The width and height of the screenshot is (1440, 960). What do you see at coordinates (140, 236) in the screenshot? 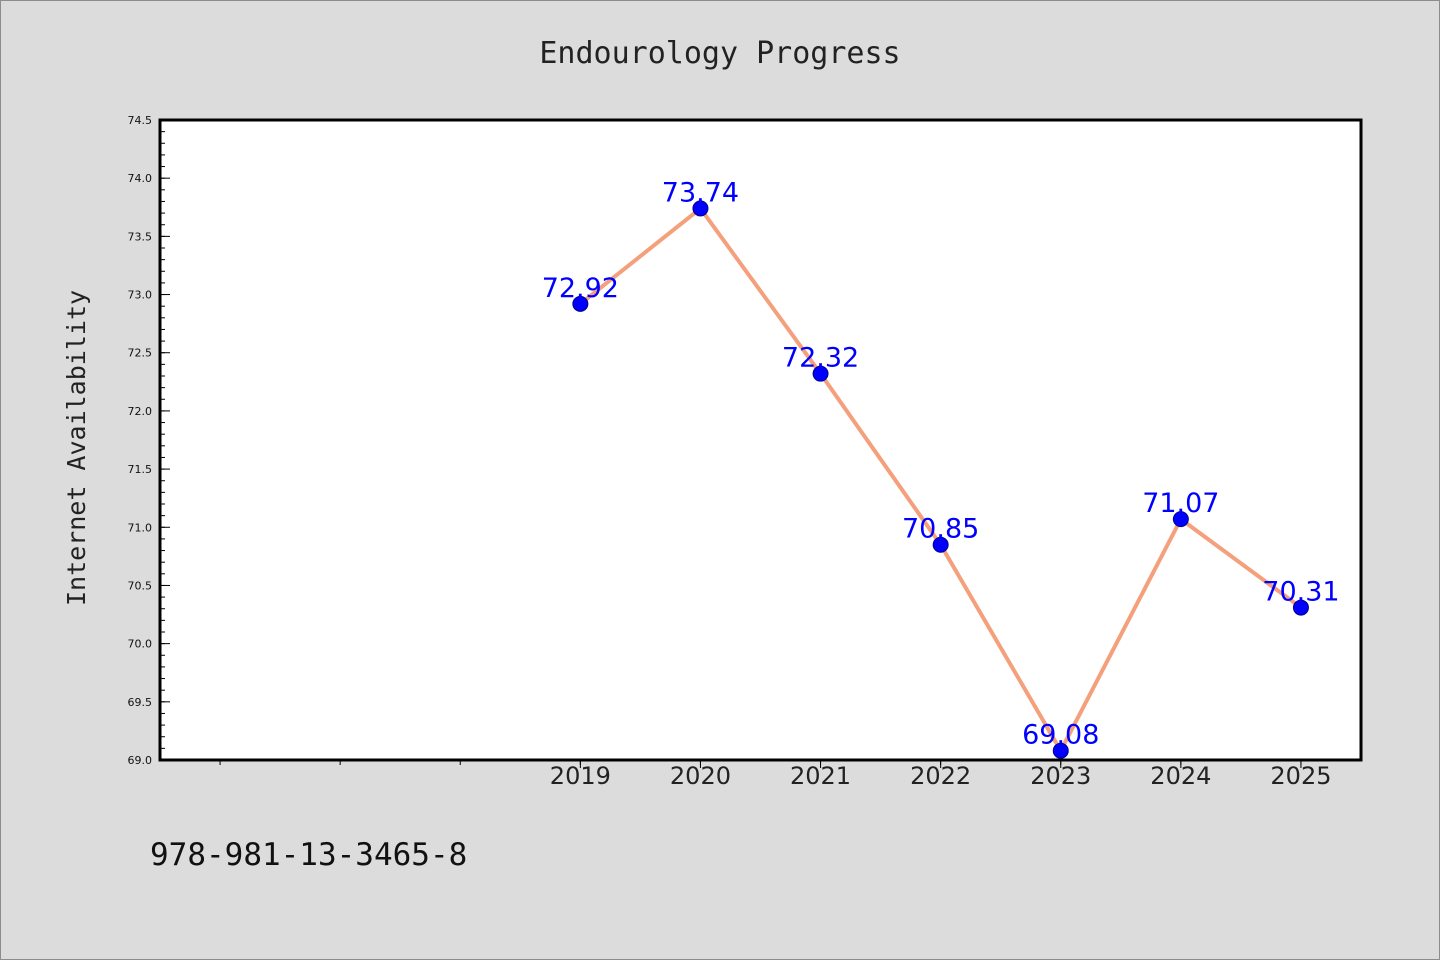
I see `y-tick-label: 73.5` at bounding box center [140, 236].